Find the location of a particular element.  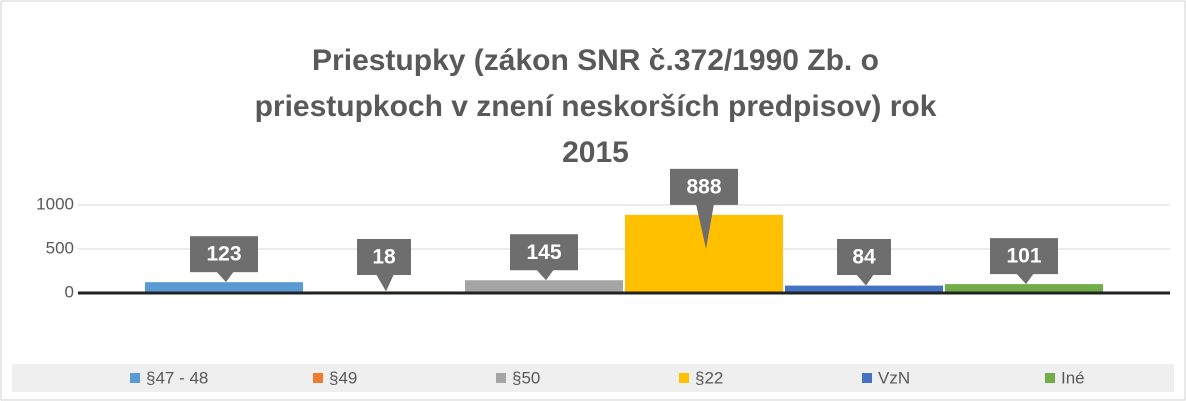

legend-label: VzN is located at coordinates (894, 377).